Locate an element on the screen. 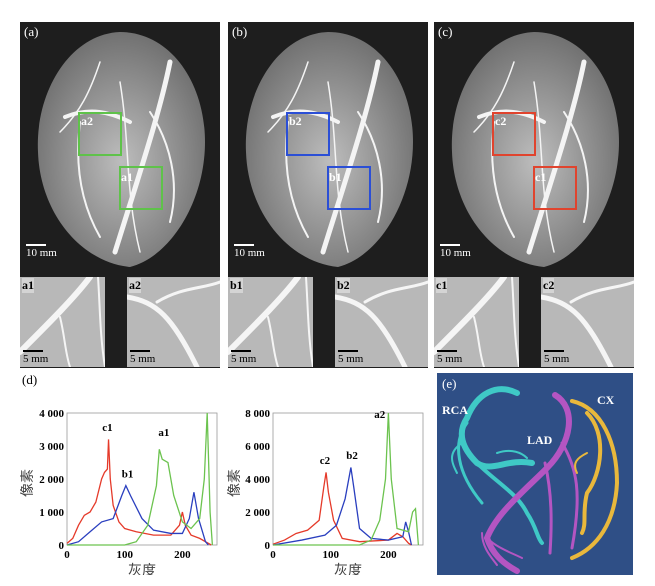 The image size is (655, 586). inset-label: c2 is located at coordinates (549, 285).